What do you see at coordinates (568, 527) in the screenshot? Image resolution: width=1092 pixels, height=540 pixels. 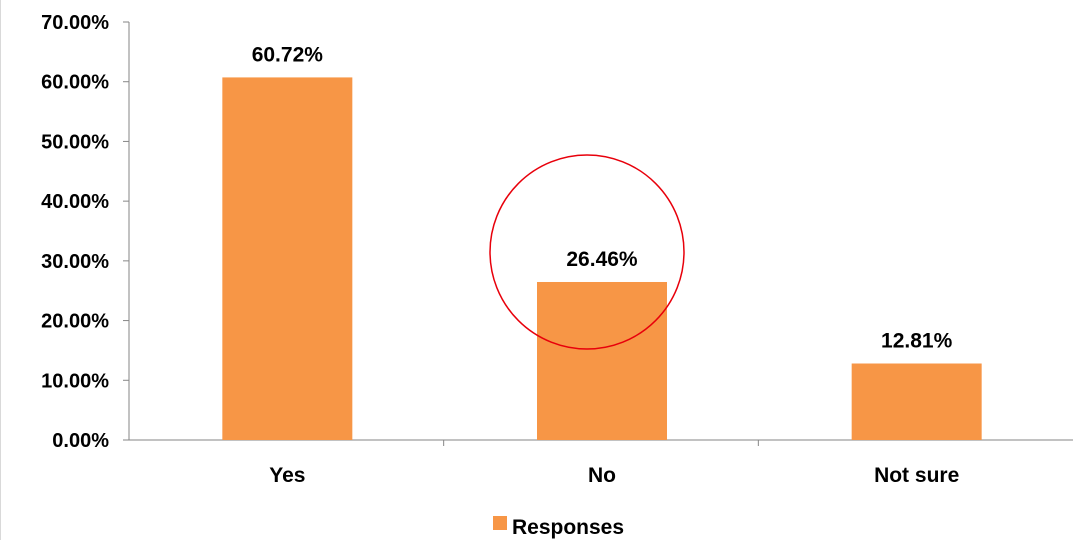 I see `legend-label: Responses` at bounding box center [568, 527].